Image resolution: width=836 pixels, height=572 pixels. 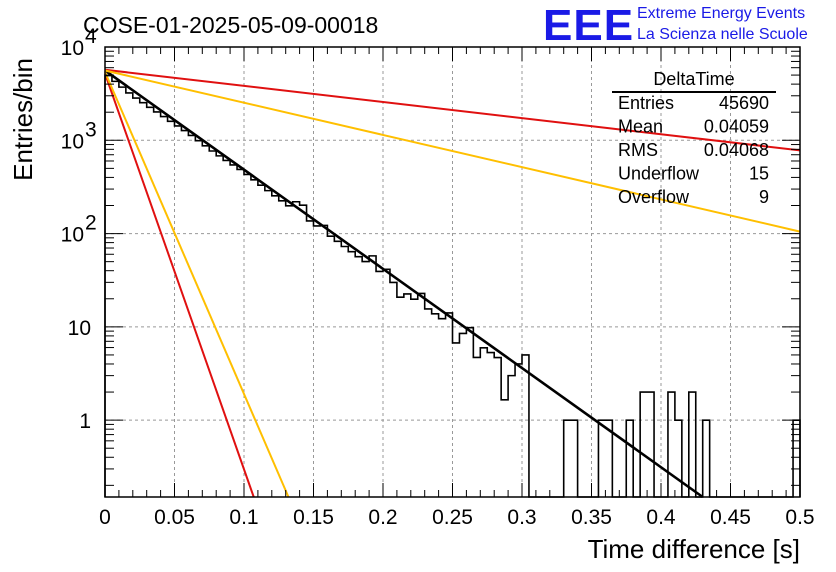 I want to click on x-tick-label: 0, so click(x=105, y=517).